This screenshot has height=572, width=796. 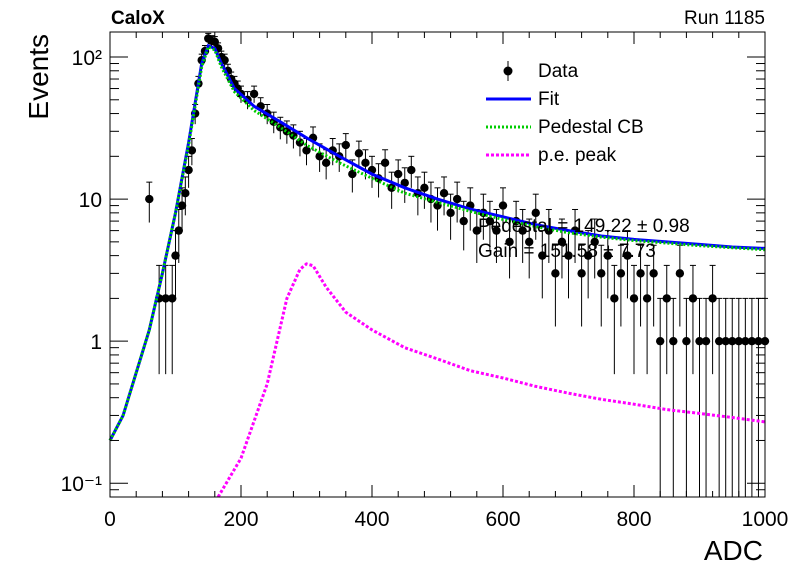 What do you see at coordinates (633, 519) in the screenshot?
I see `x-tick-label: 800` at bounding box center [633, 519].